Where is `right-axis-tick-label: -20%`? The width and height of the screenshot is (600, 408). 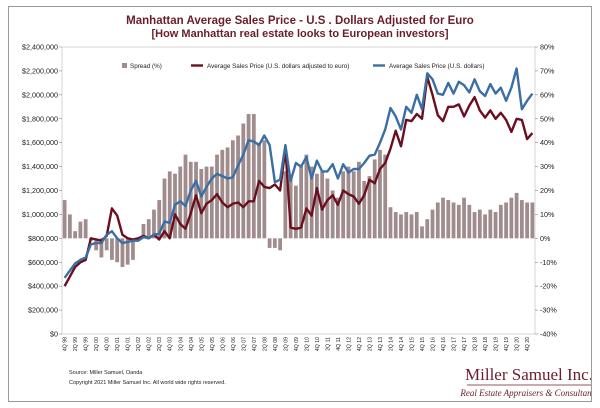 right-axis-tick-label: -20% is located at coordinates (548, 286).